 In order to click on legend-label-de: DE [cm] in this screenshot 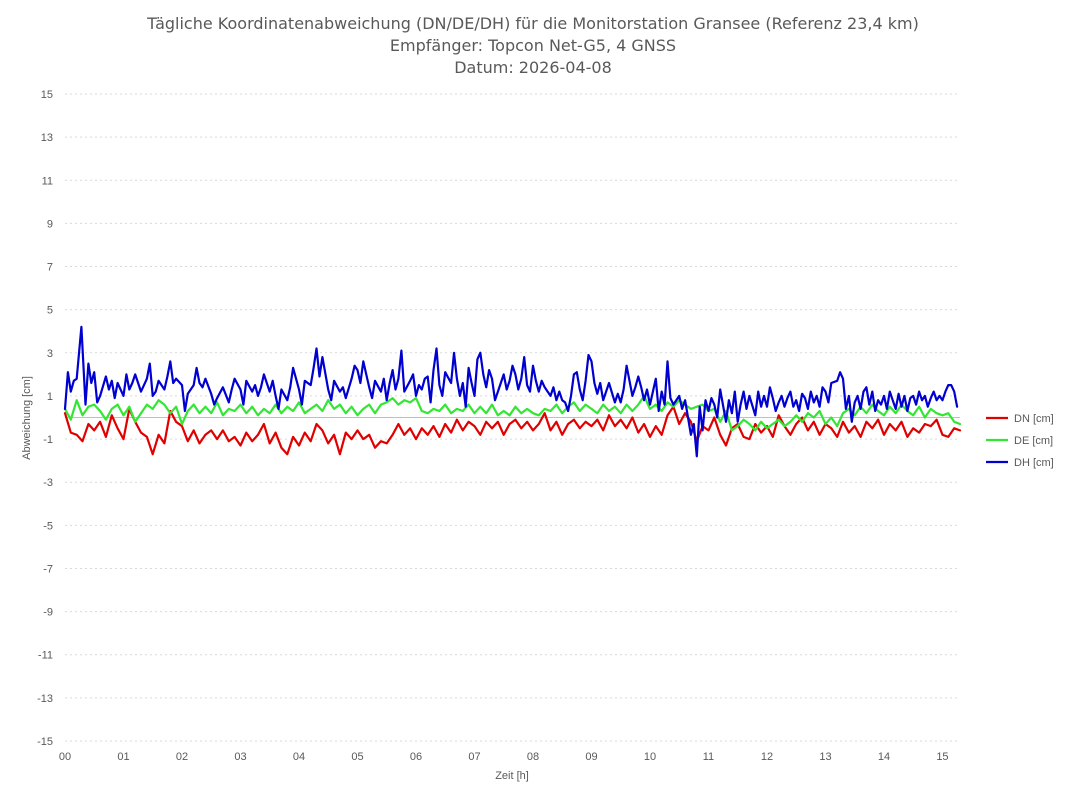, I will do `click(1033, 441)`.